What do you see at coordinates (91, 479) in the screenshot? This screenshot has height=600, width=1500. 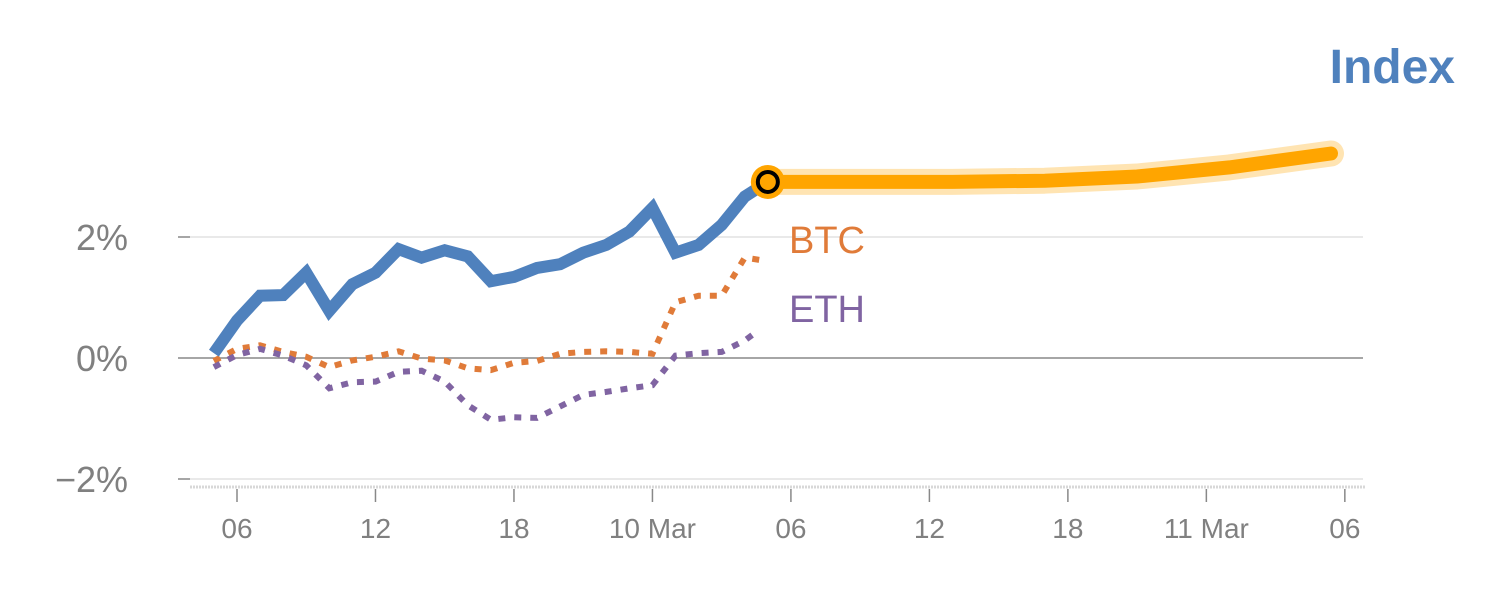 I see `y-tick-label: −2%` at bounding box center [91, 479].